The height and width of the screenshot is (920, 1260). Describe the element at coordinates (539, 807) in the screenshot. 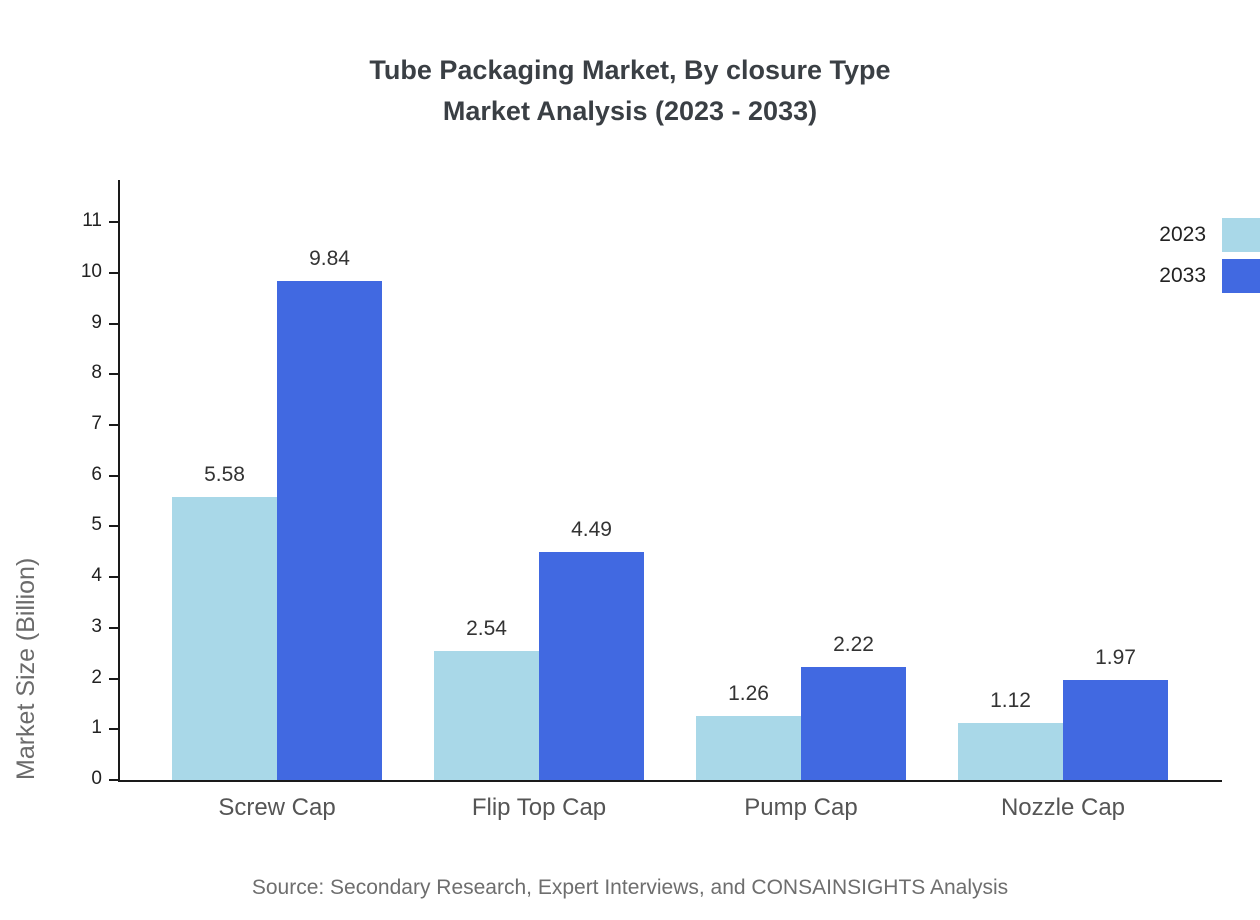

I see `category-label: Flip Top Cap` at that location.